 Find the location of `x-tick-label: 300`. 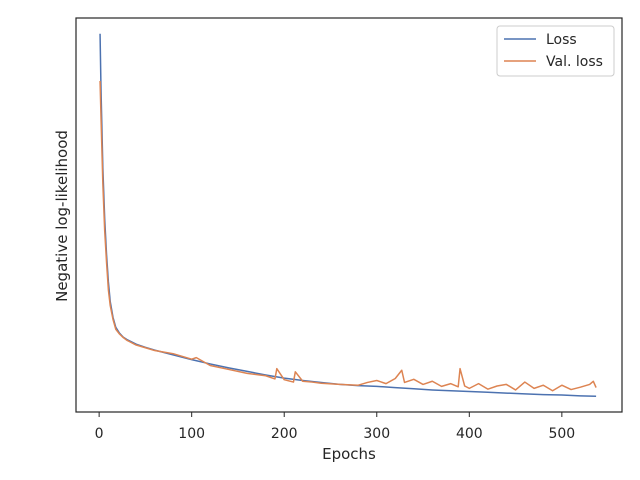

x-tick-label: 300 is located at coordinates (376, 434).